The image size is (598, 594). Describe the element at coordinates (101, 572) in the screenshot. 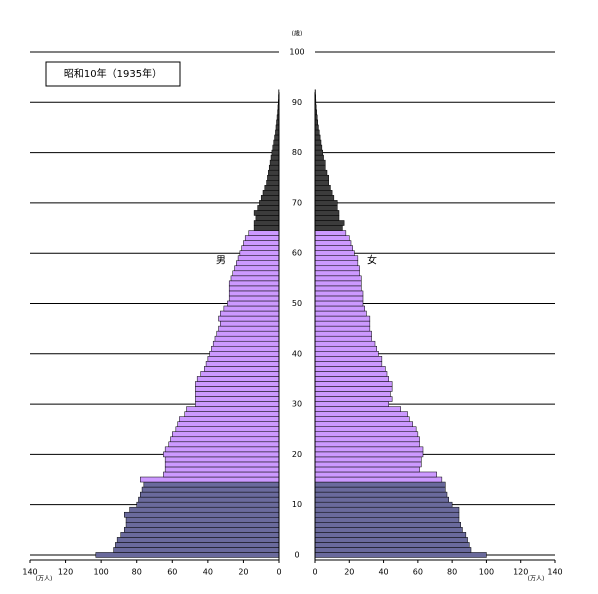

I see `x-tick-label: 100` at that location.